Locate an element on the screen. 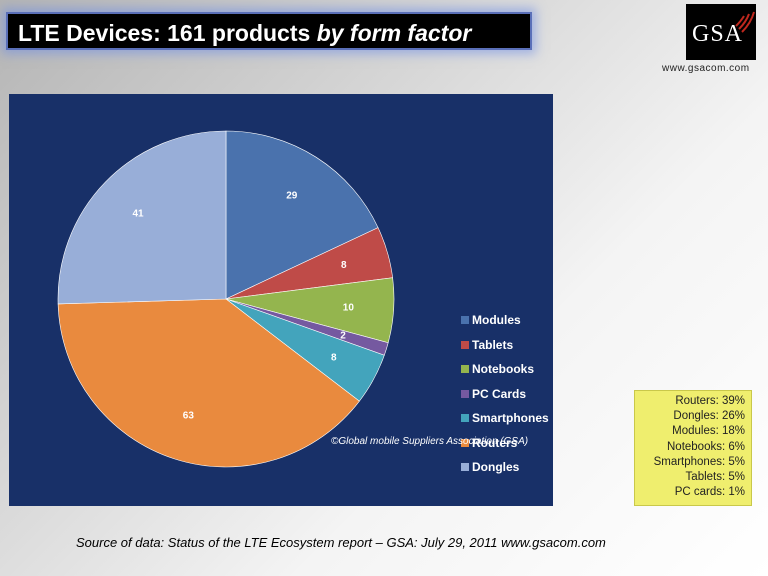 The image size is (768, 576). gsa-logo: GSA is located at coordinates (721, 32).